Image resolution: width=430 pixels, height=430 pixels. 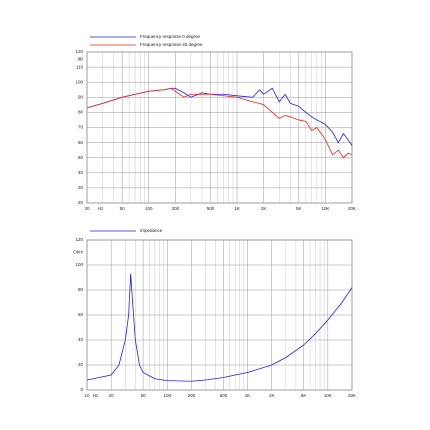 What do you see at coordinates (81, 157) in the screenshot?
I see `y-tick-label: 50` at bounding box center [81, 157].